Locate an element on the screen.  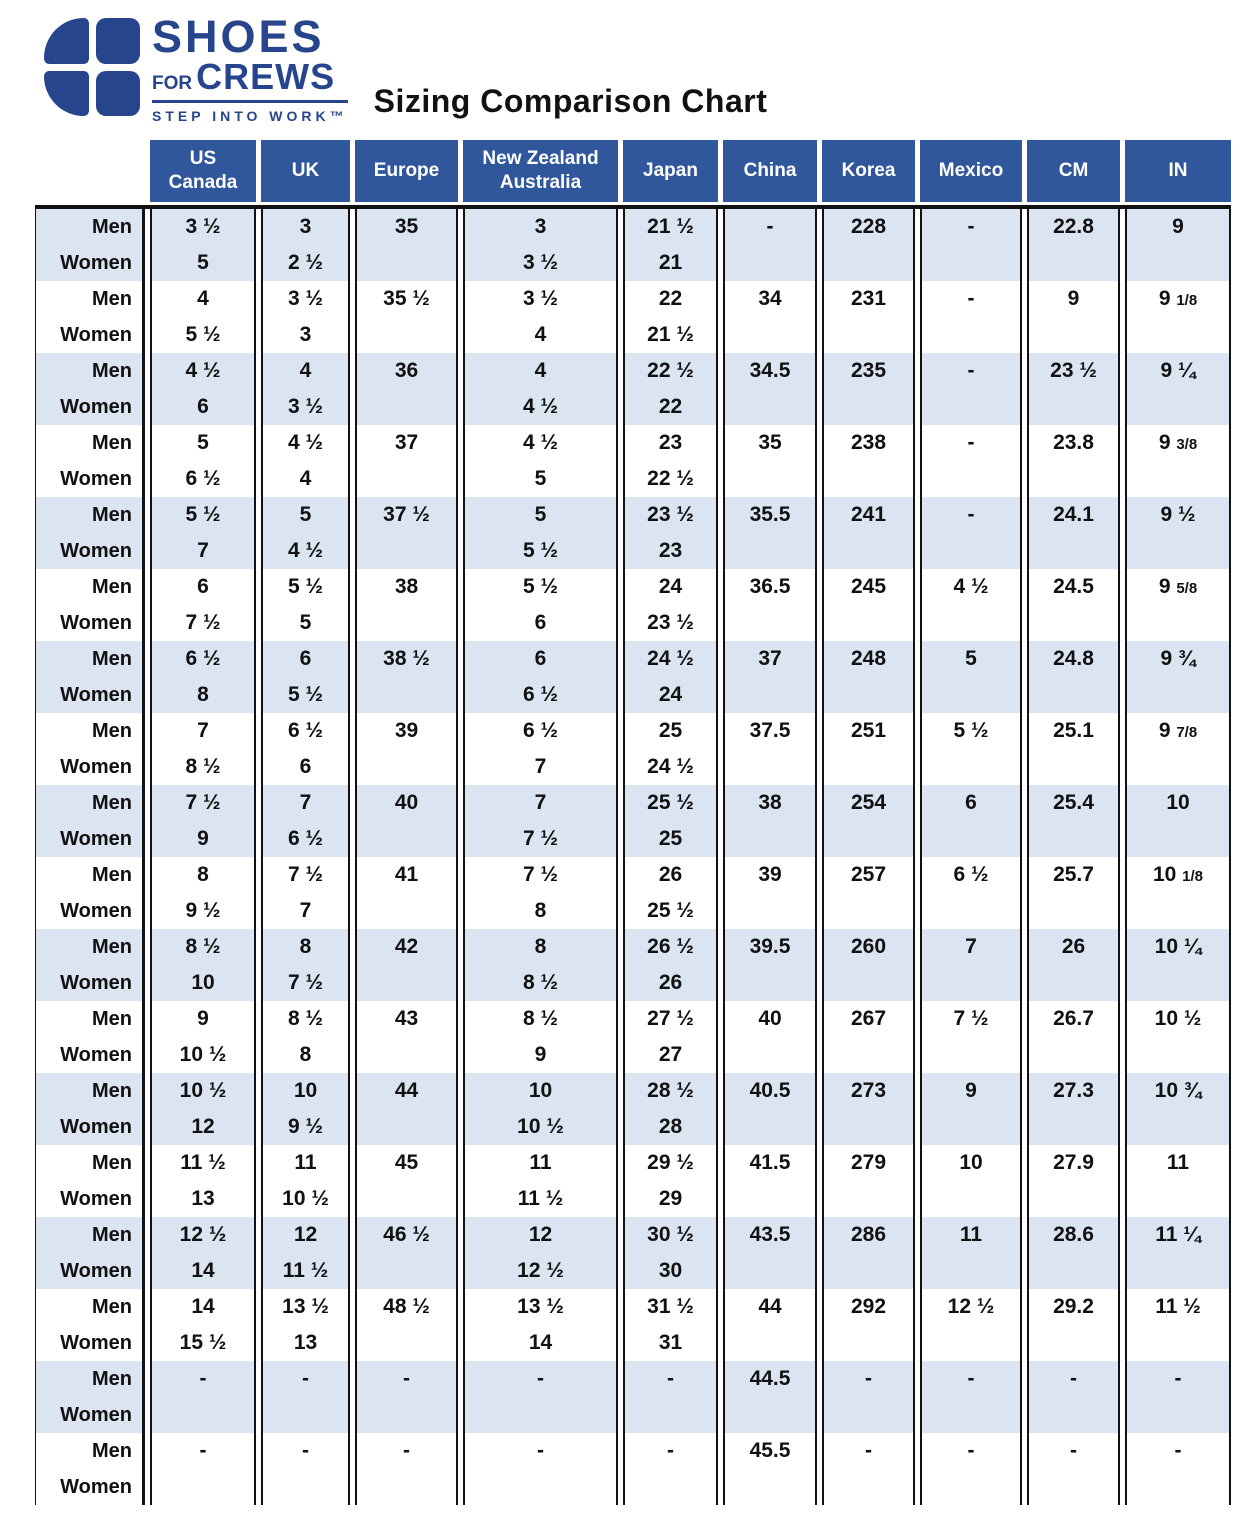
size-cell-japan: 29 ½ 29 is located at coordinates (670, 1181).